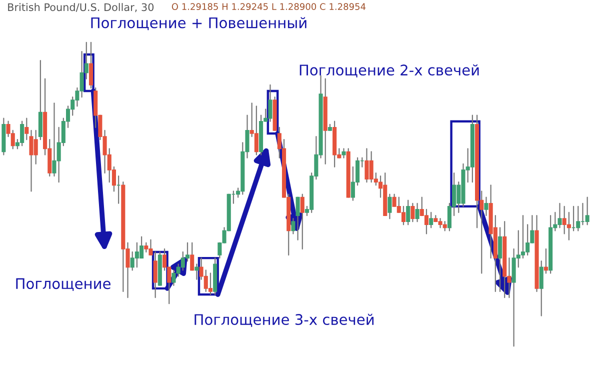  Describe the element at coordinates (389, 71) in the screenshot. I see `annotation: Поглощение 2-х свечей` at that location.